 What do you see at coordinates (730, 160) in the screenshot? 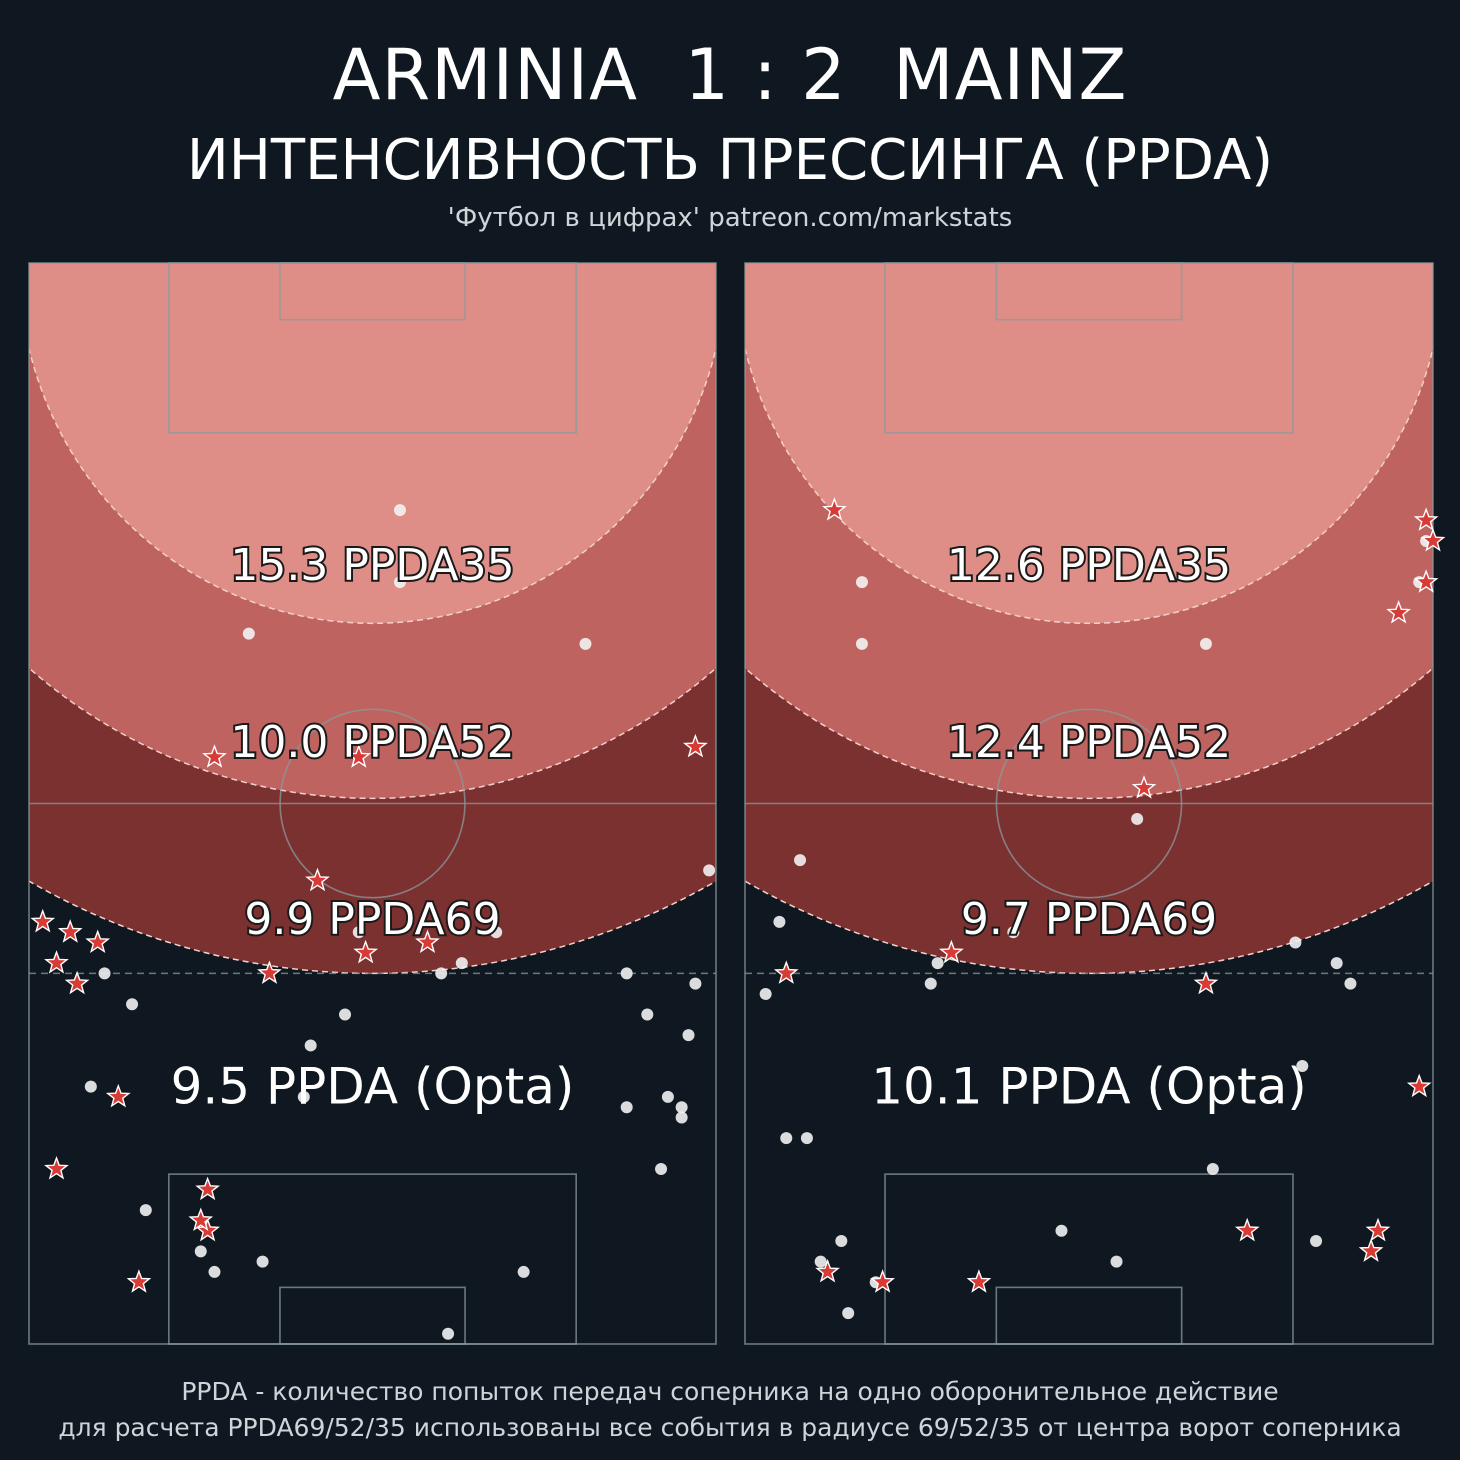
I see `chart-subtitle: ИНТЕНСИВНОСТЬ ПРЕССИНГА (PPDA)` at bounding box center [730, 160].